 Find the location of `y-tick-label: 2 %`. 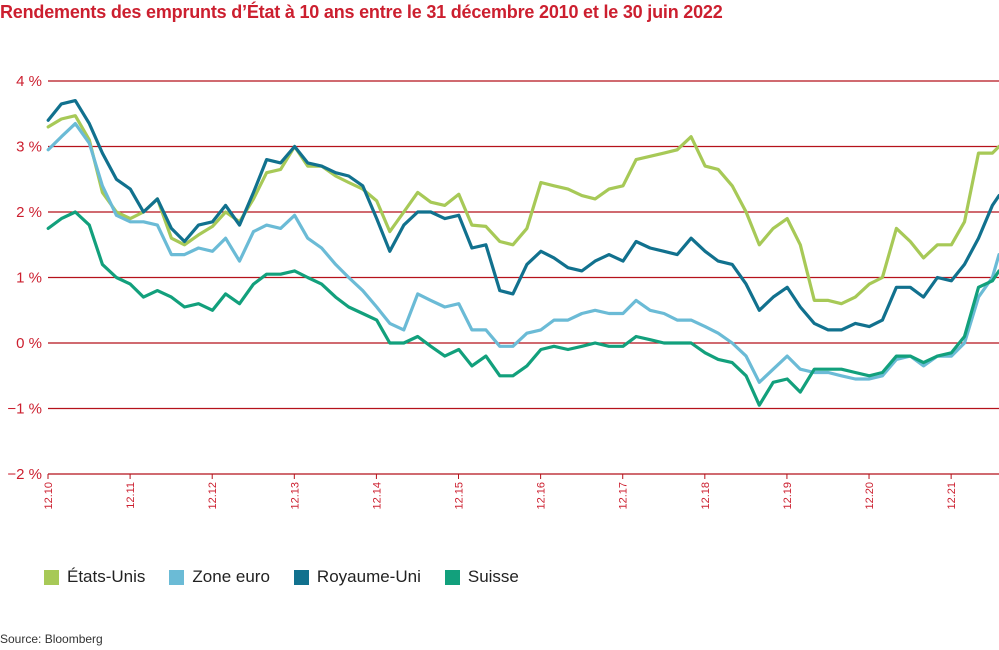

y-tick-label: 2 % is located at coordinates (29, 212).